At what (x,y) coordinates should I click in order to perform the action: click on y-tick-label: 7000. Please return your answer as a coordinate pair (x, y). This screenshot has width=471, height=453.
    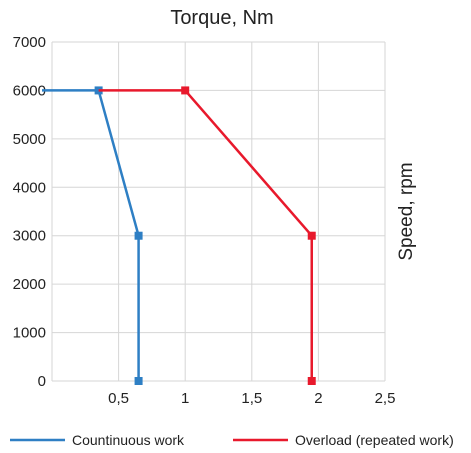
    Looking at the image, I should click on (29, 42).